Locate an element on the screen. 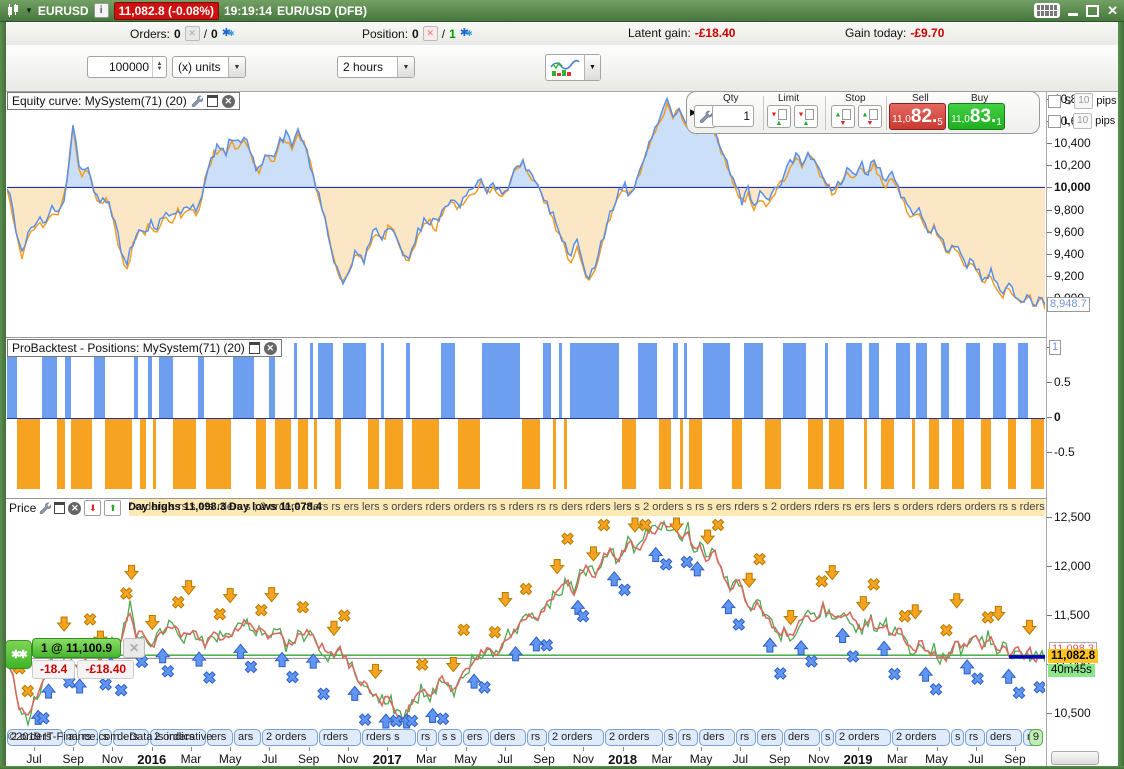 This screenshot has width=1124, height=769. limit-buy-order-button: ▼ ▲ is located at coordinates (779, 116).